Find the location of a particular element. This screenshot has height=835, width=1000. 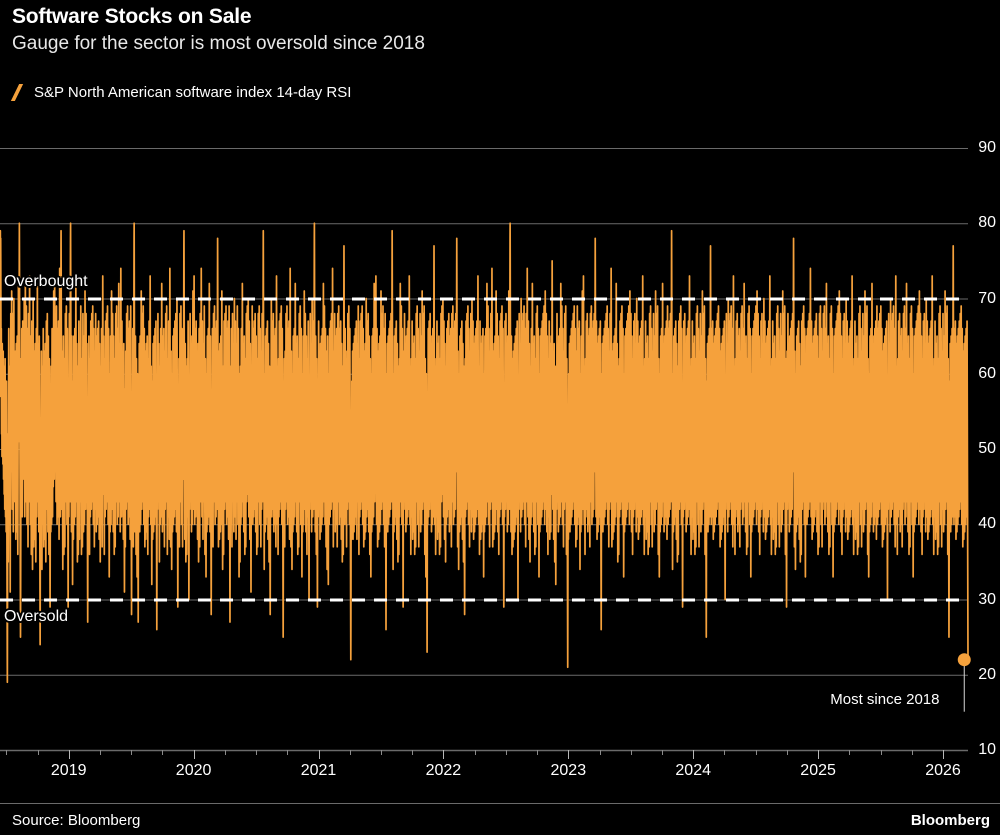

y-axis-tick-label: 60 is located at coordinates (987, 373).